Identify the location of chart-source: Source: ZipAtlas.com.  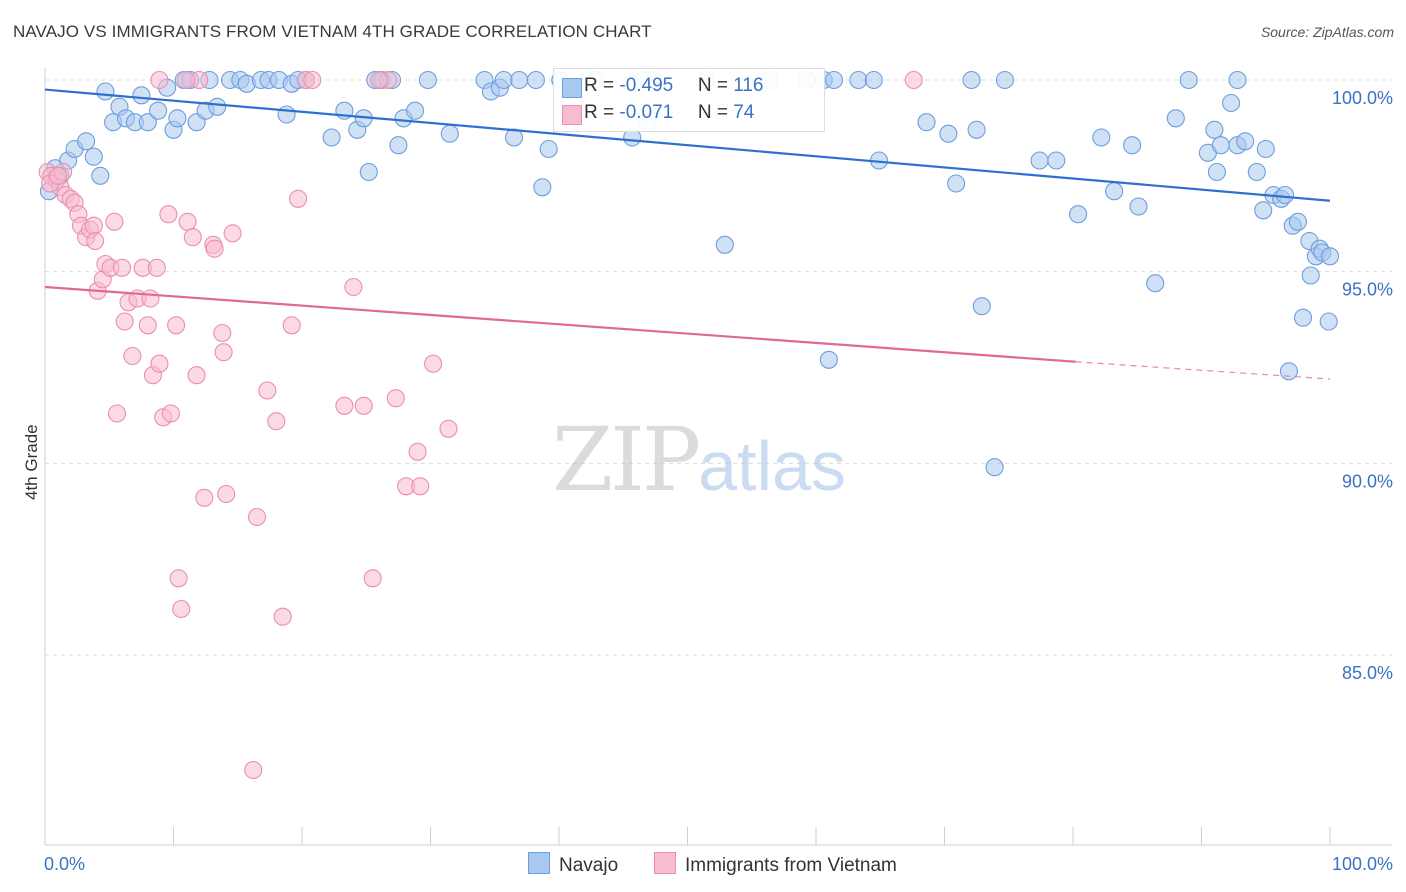
(1327, 32).